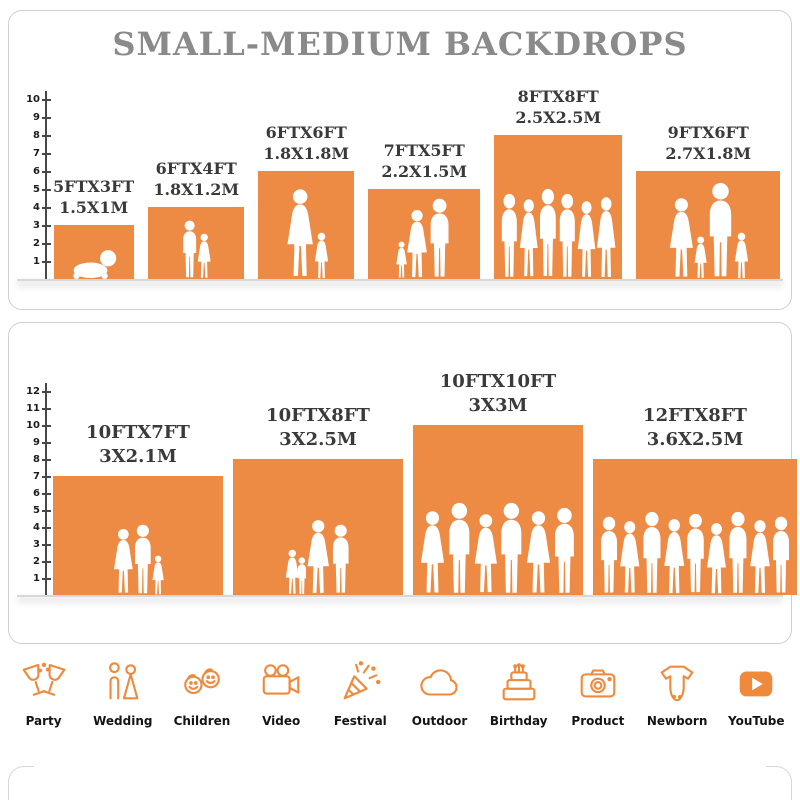  I want to click on category-party: Party, so click(44, 694).